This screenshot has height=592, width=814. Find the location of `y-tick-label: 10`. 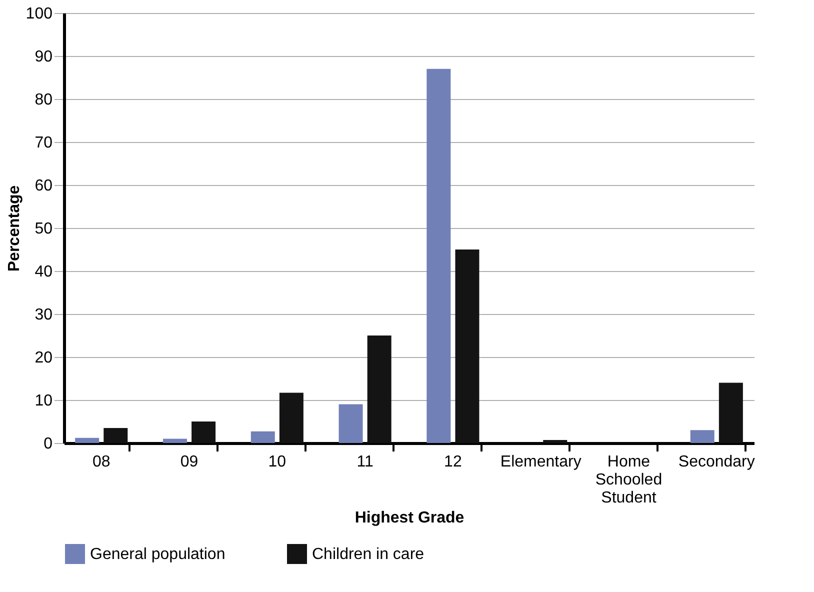

y-tick-label: 10 is located at coordinates (43, 401).